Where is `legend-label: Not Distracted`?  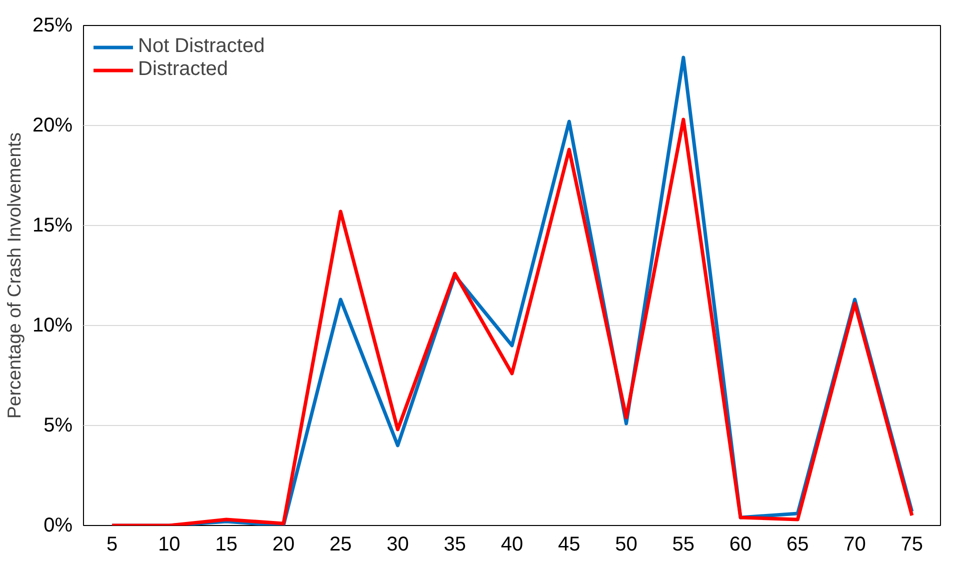
legend-label: Not Distracted is located at coordinates (201, 46).